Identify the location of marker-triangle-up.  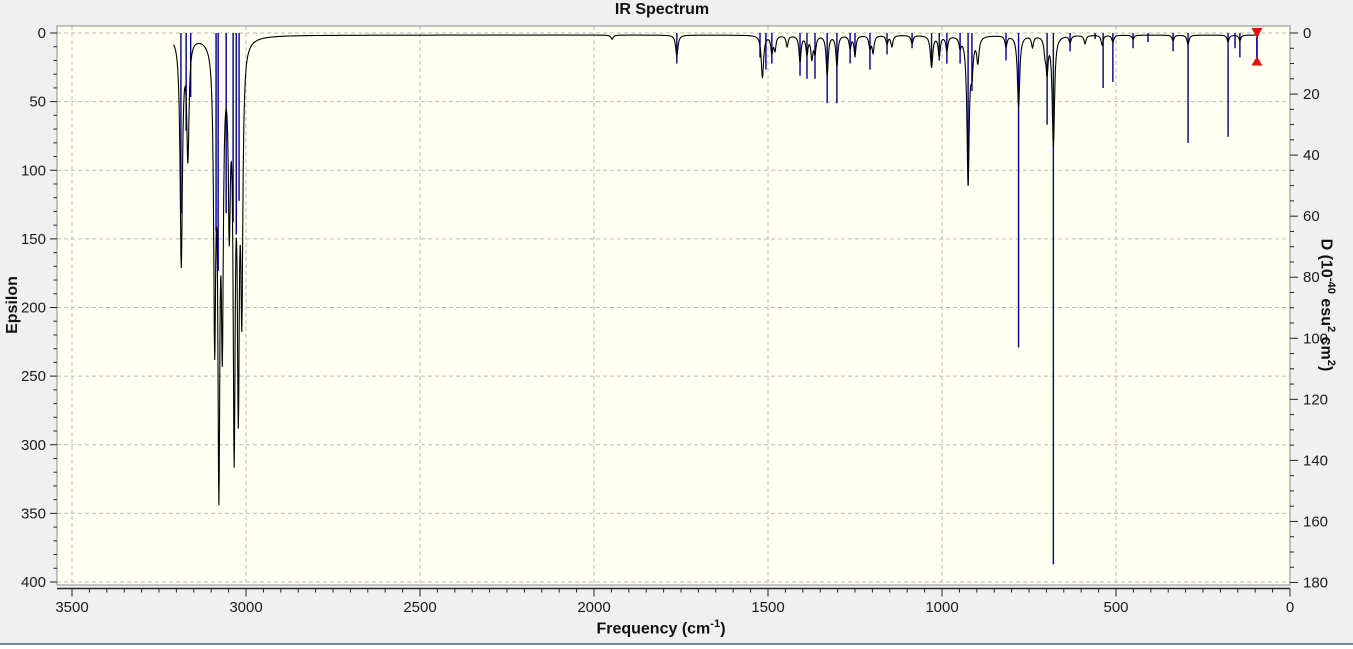
(1257, 61).